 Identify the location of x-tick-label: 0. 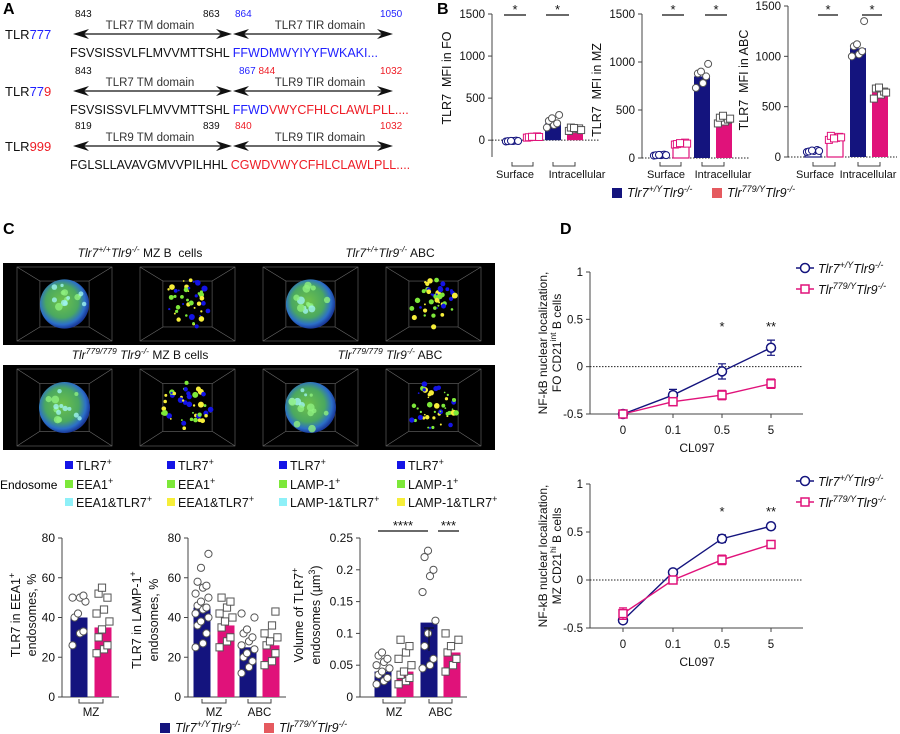
(623, 645).